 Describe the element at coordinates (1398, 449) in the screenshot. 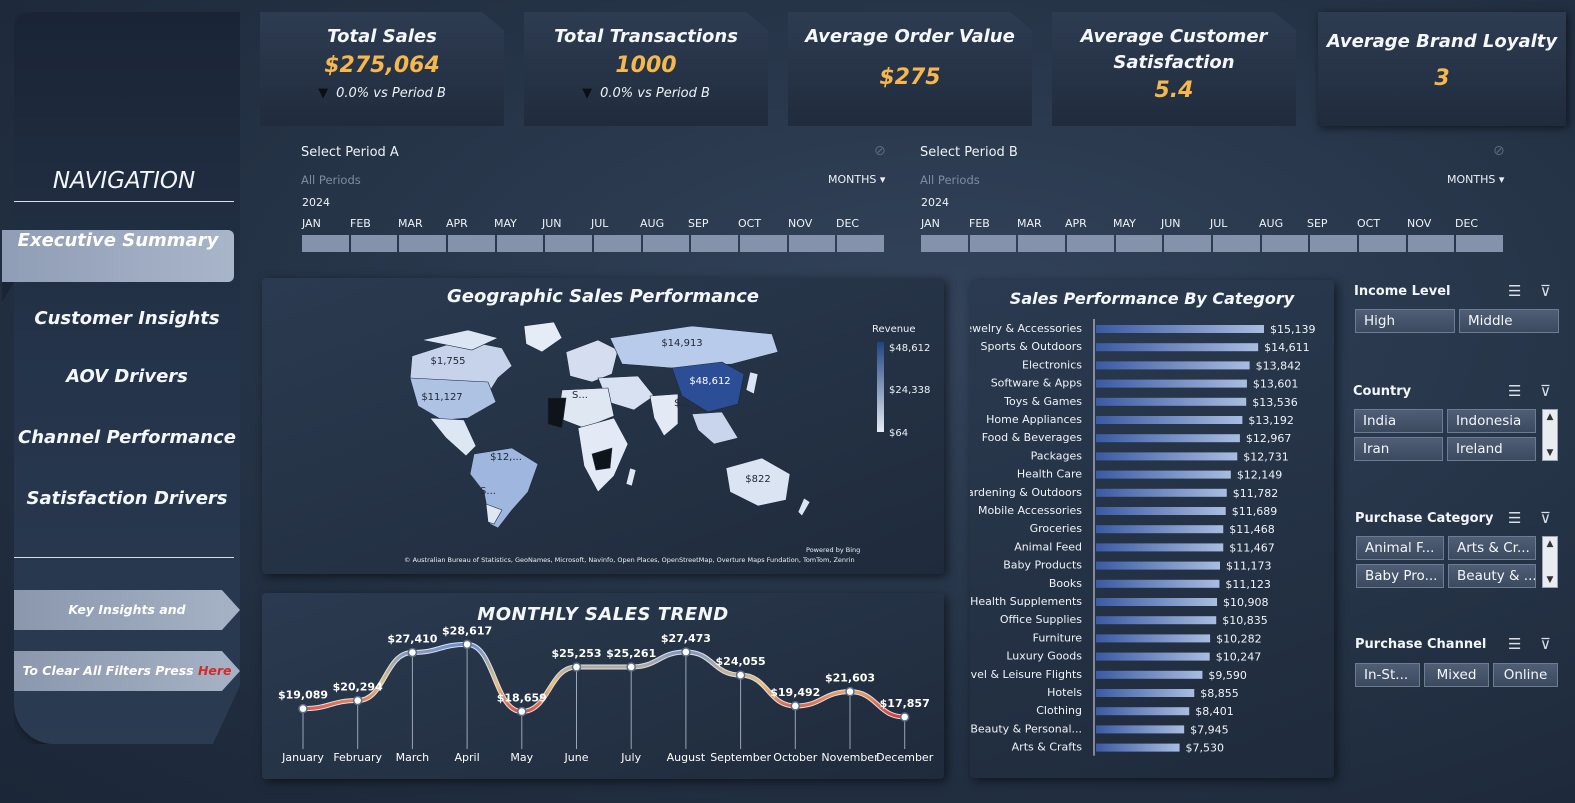

I see `slicer-option-iran: Iran` at that location.